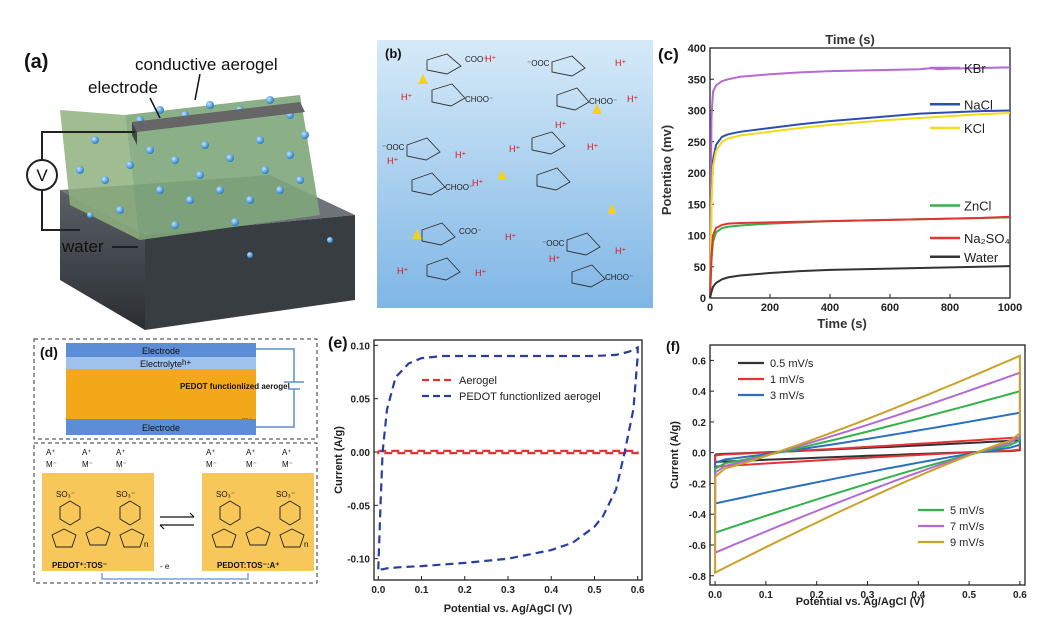  Describe the element at coordinates (508, 460) in the screenshot. I see `plot-frame` at that location.